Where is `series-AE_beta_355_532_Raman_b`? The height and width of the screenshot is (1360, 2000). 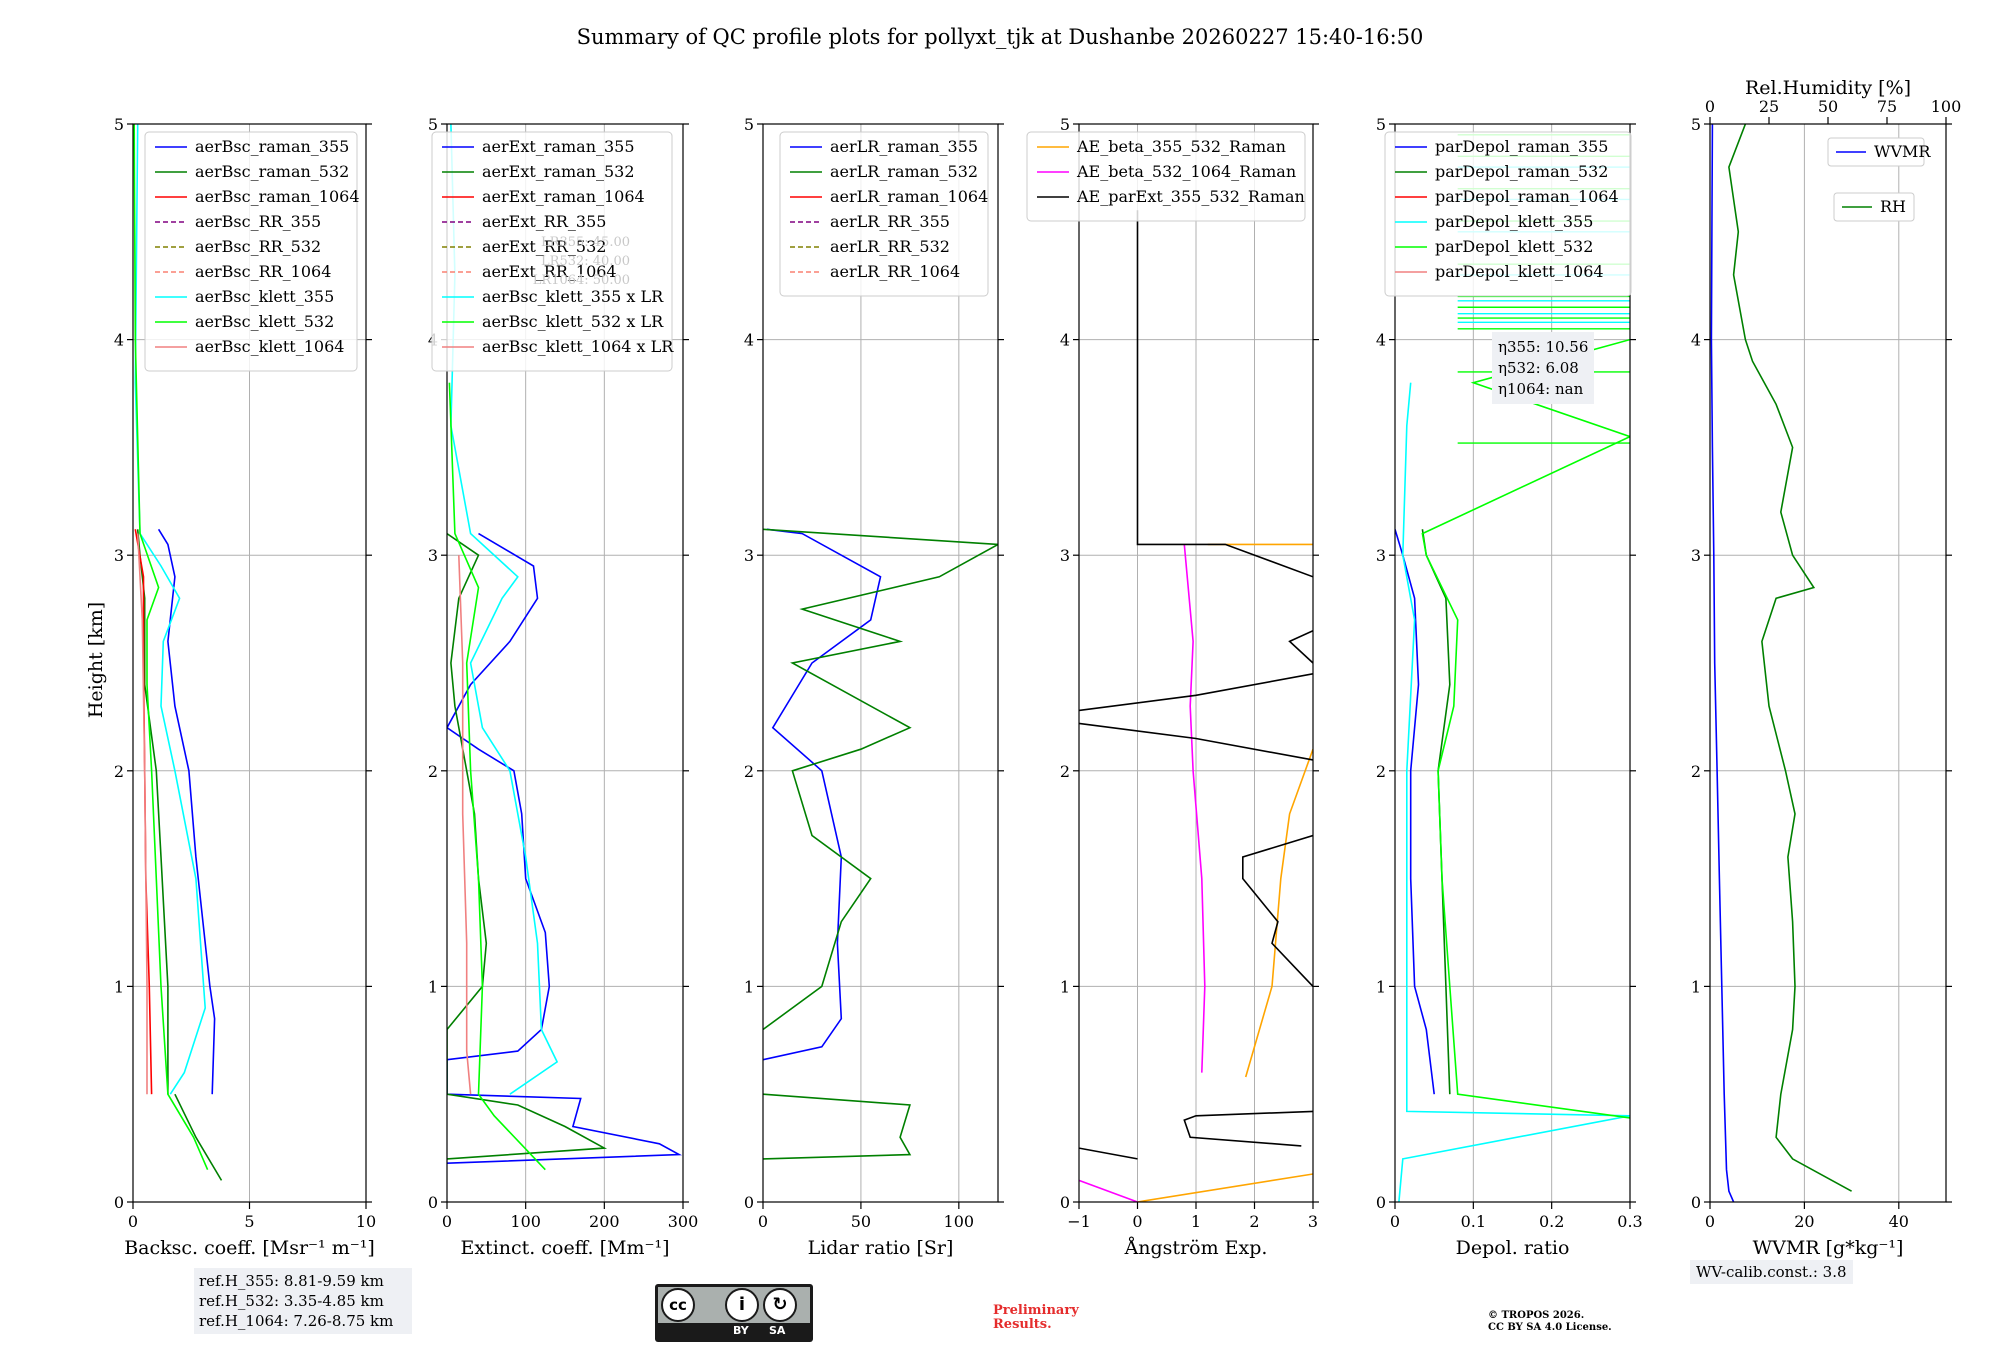
series-AE_beta_355_532_Raman_b is located at coordinates (1278, 913).